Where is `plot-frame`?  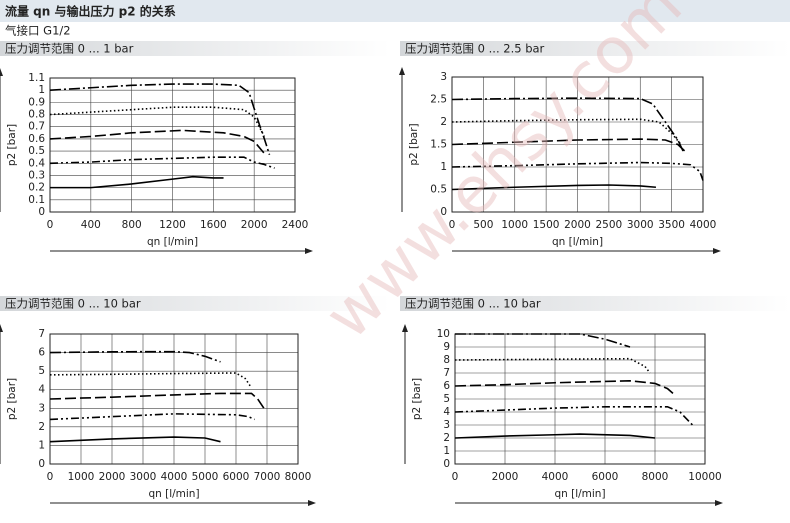 plot-frame is located at coordinates (172, 145).